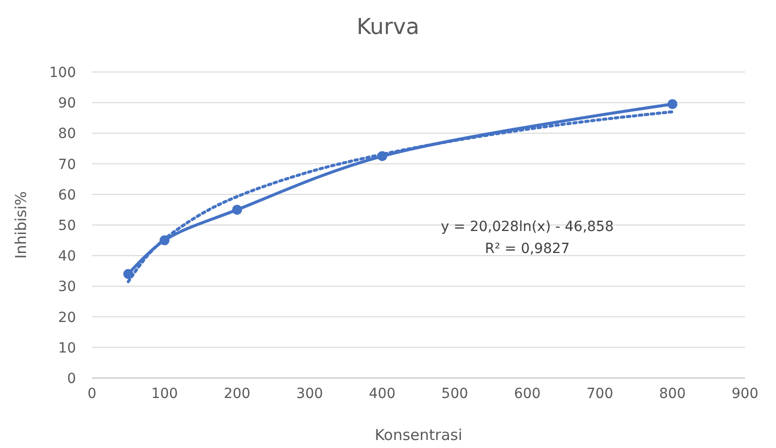  What do you see at coordinates (21, 225) in the screenshot?
I see `y-axis-title: Inhibisi%` at bounding box center [21, 225].